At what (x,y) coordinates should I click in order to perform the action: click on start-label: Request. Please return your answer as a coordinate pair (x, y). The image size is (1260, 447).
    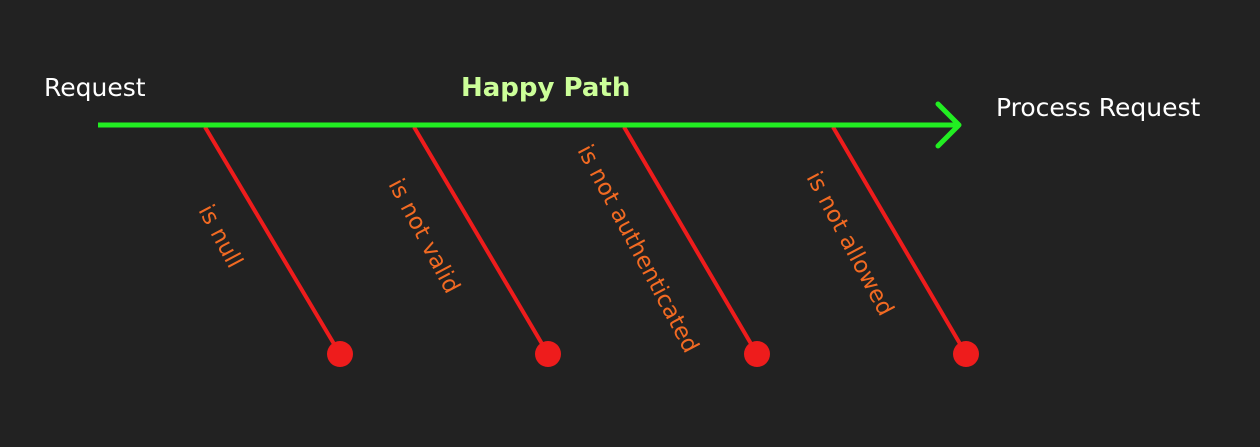
    Looking at the image, I should click on (95, 87).